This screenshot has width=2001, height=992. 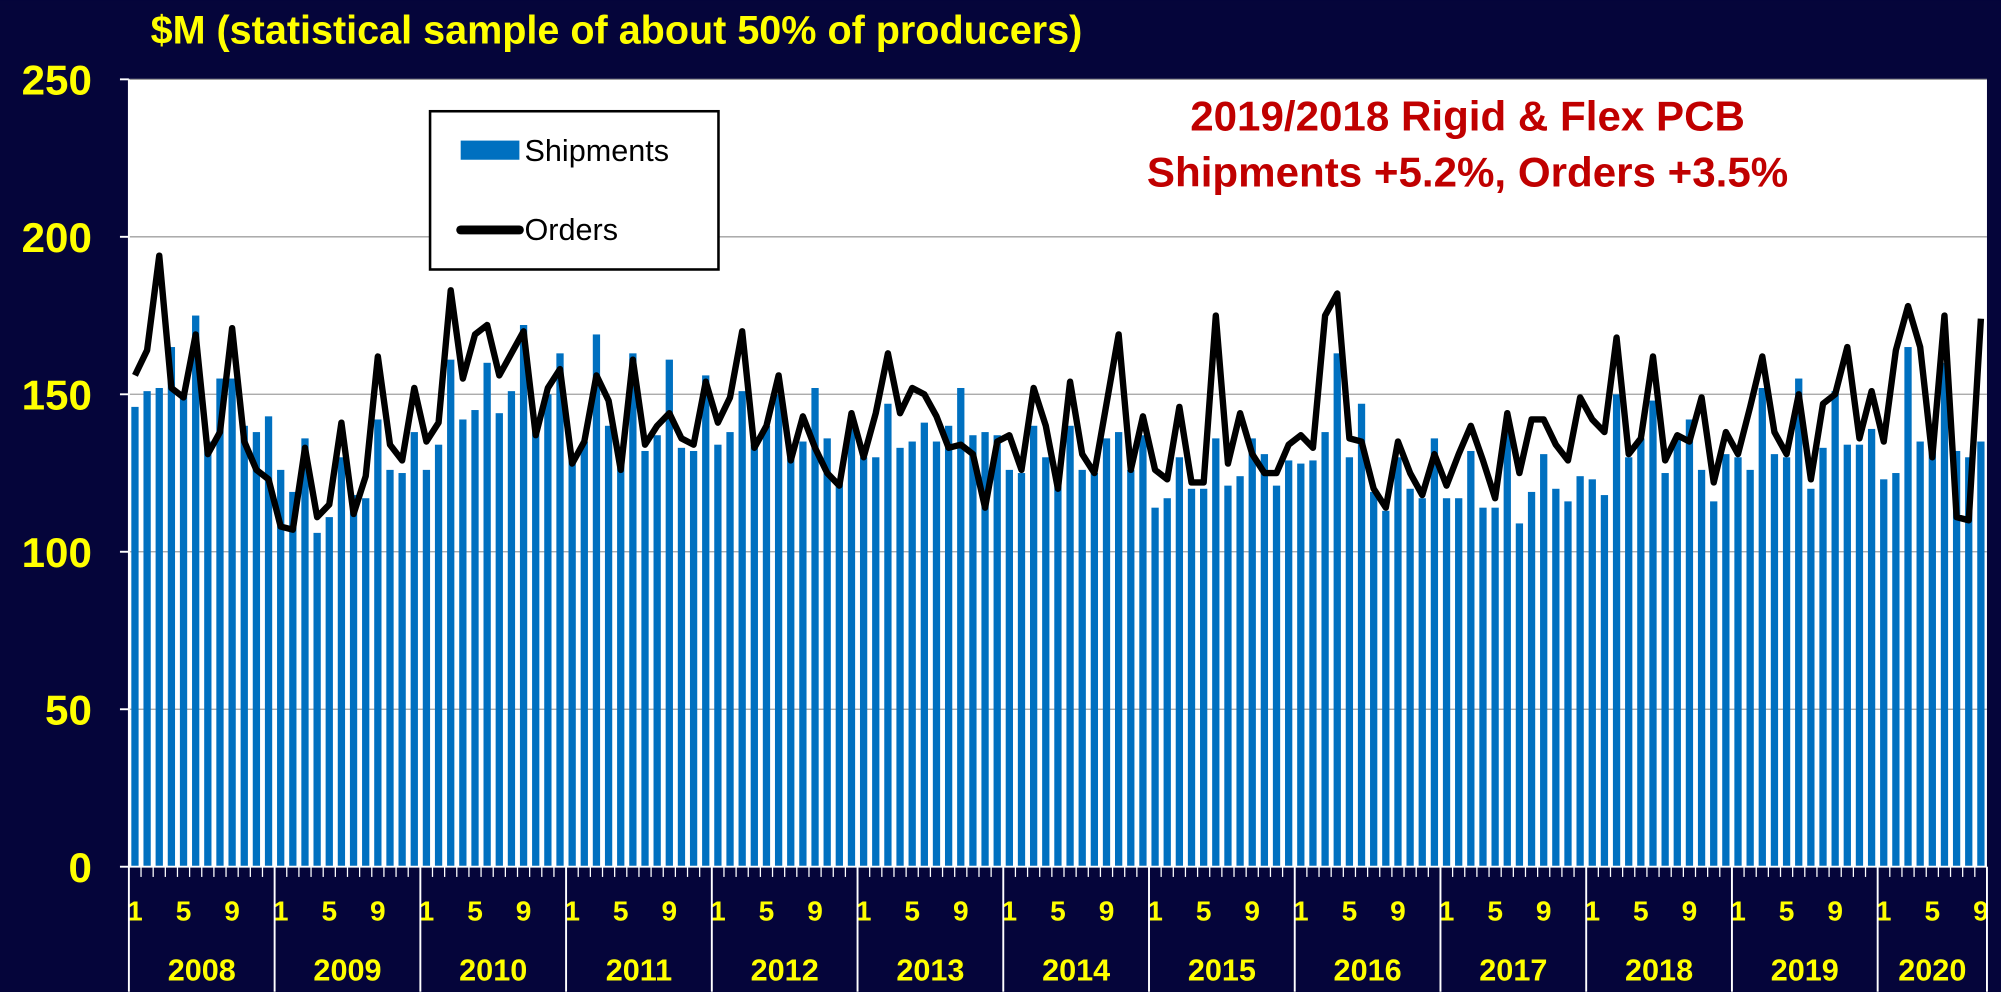 I want to click on year-label: 2019, so click(x=1805, y=970).